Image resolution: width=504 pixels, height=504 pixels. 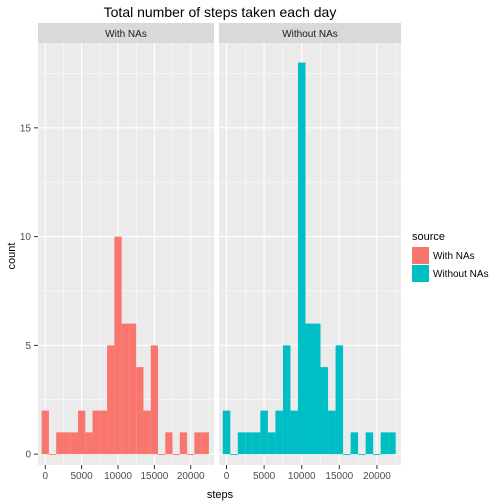 I want to click on legend-label: Without NAs, so click(x=461, y=274).